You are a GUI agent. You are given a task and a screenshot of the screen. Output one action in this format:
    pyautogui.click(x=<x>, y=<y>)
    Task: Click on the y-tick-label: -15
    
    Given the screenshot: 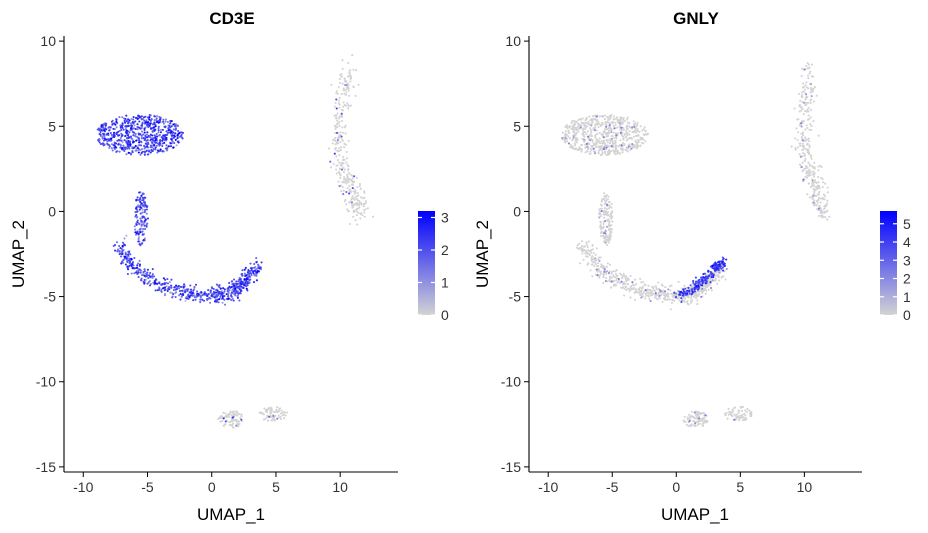 What is the action you would take?
    pyautogui.click(x=46, y=467)
    